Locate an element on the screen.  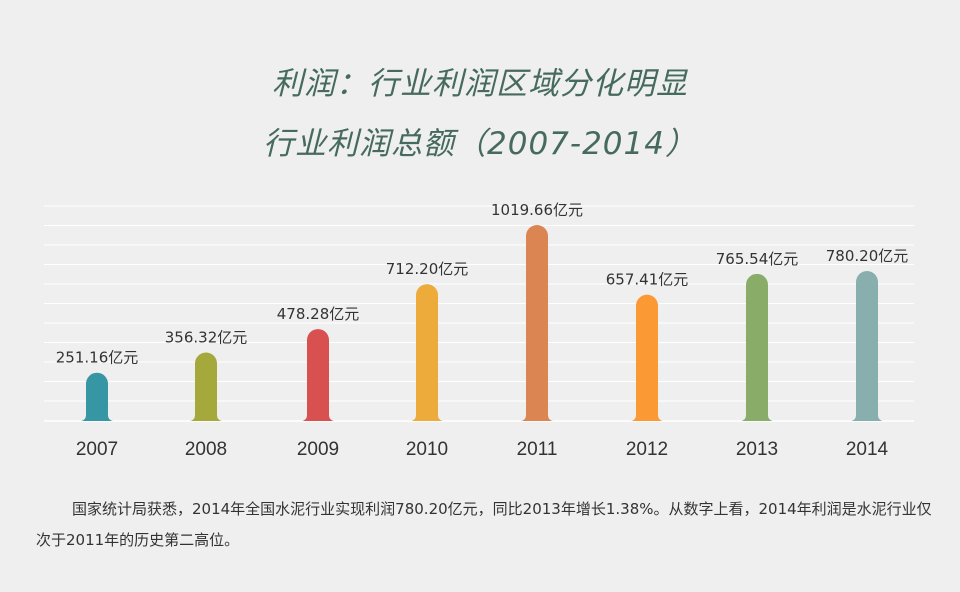
data-label-2007: 251.16亿元 is located at coordinates (97, 358).